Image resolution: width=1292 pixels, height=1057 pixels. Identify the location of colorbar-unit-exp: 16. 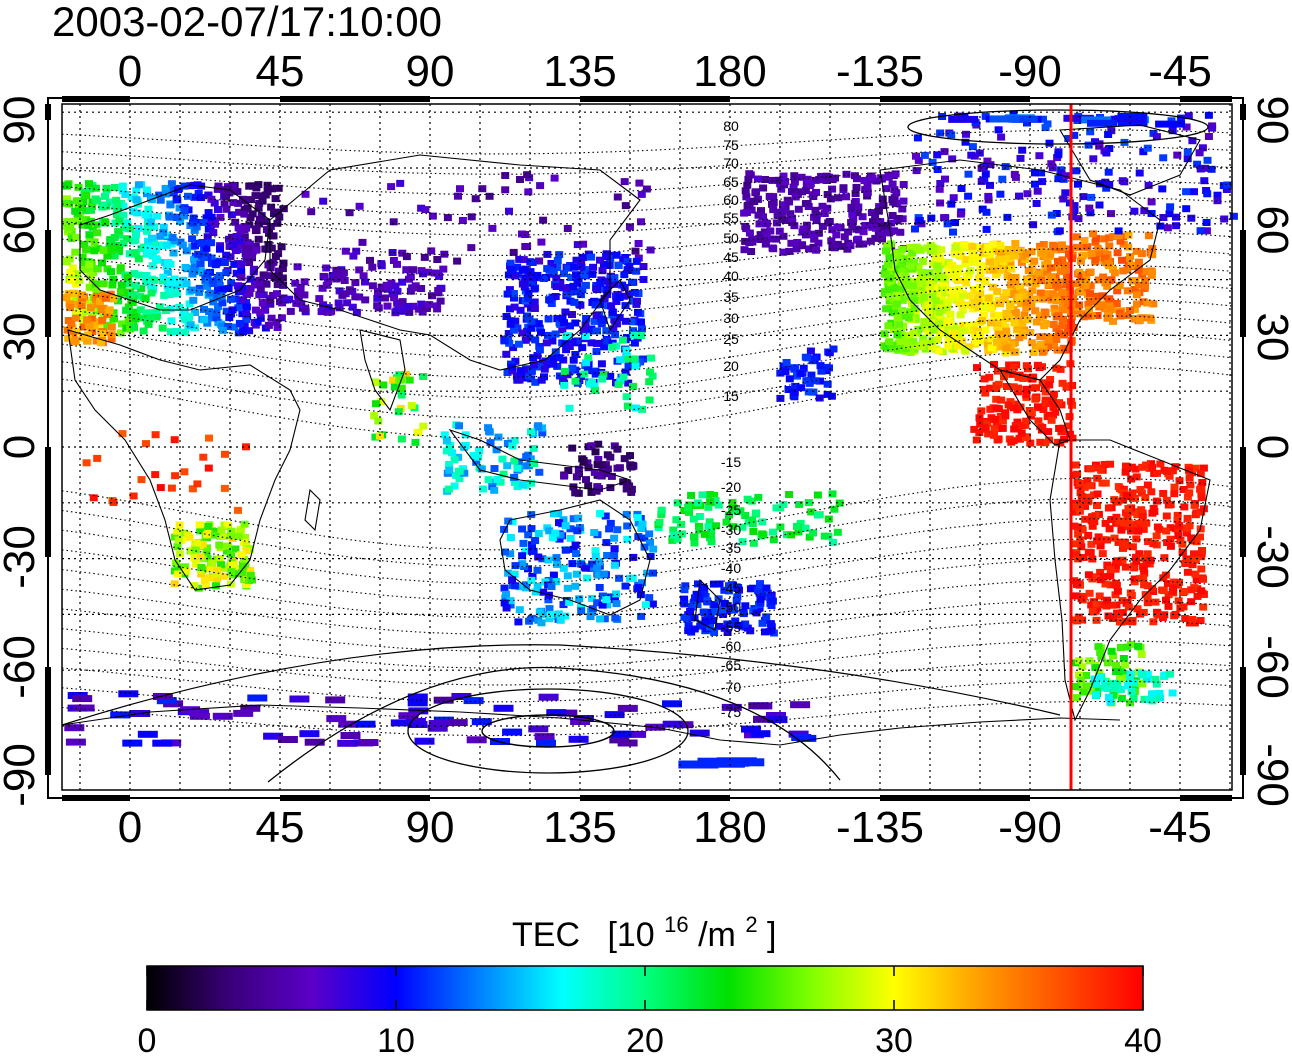
(676, 924).